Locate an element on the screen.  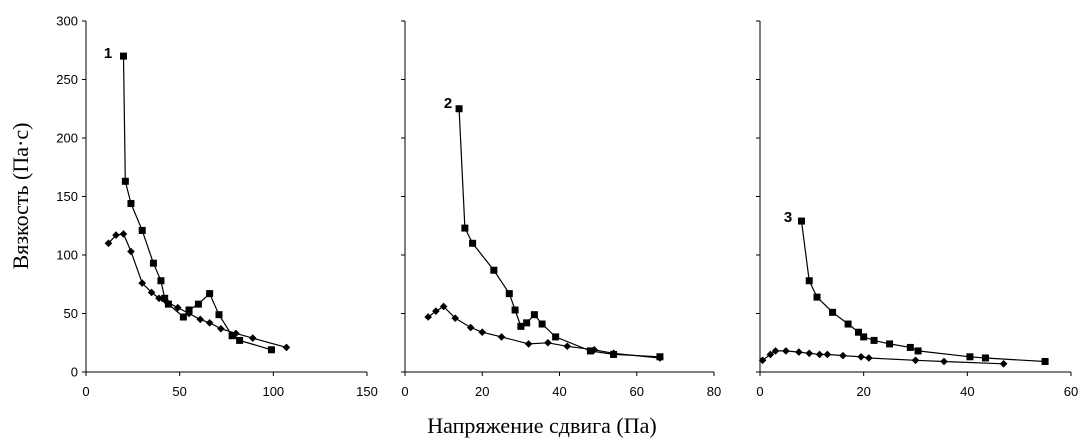
y-tick-label: 200 is located at coordinates (67, 138).